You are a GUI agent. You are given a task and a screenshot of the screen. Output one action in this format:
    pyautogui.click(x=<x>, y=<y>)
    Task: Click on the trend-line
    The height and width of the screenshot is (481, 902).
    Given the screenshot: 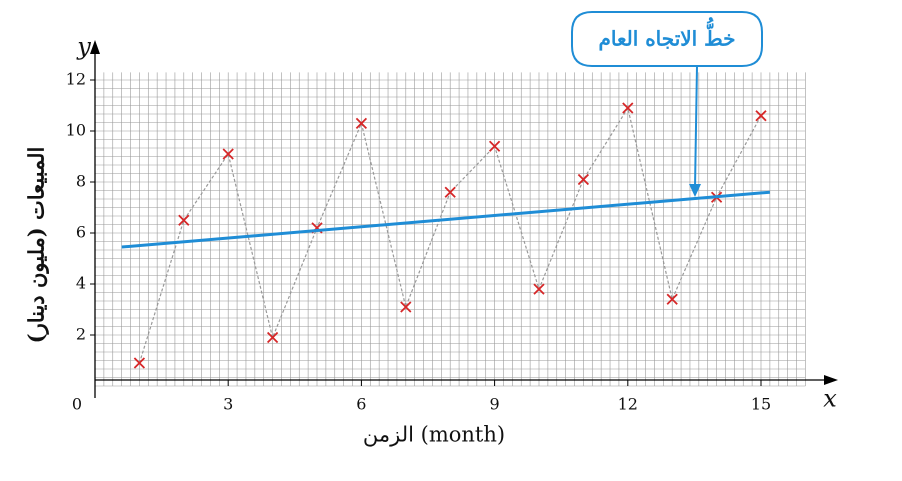 What is the action you would take?
    pyautogui.click(x=446, y=219)
    